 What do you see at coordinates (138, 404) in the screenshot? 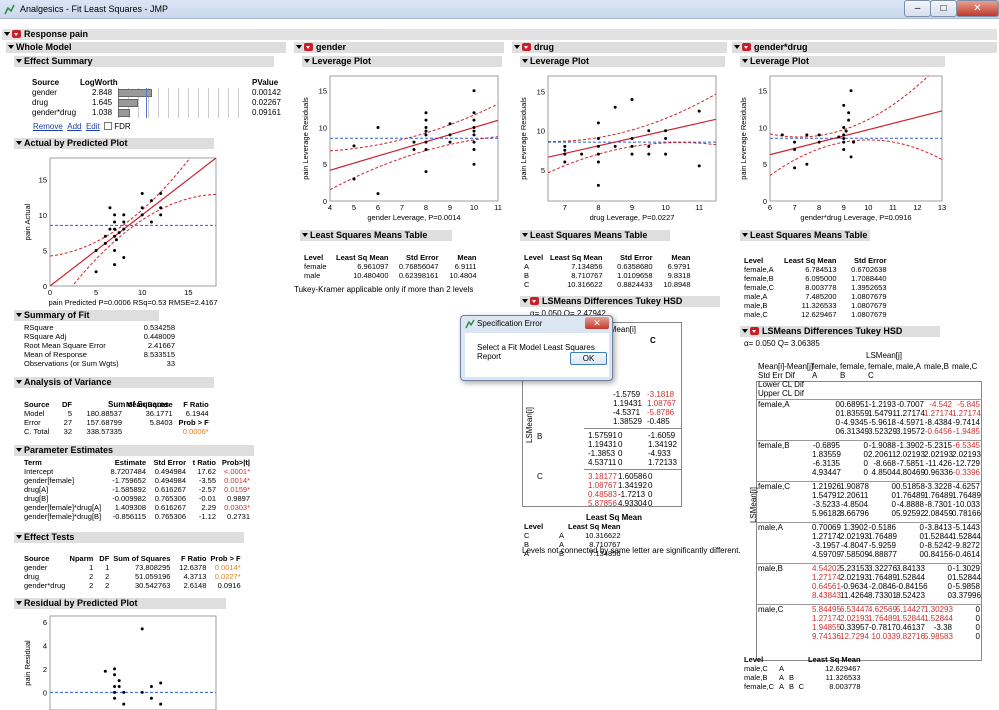
I see `anova-col-squares: Sum of Squares` at bounding box center [138, 404].